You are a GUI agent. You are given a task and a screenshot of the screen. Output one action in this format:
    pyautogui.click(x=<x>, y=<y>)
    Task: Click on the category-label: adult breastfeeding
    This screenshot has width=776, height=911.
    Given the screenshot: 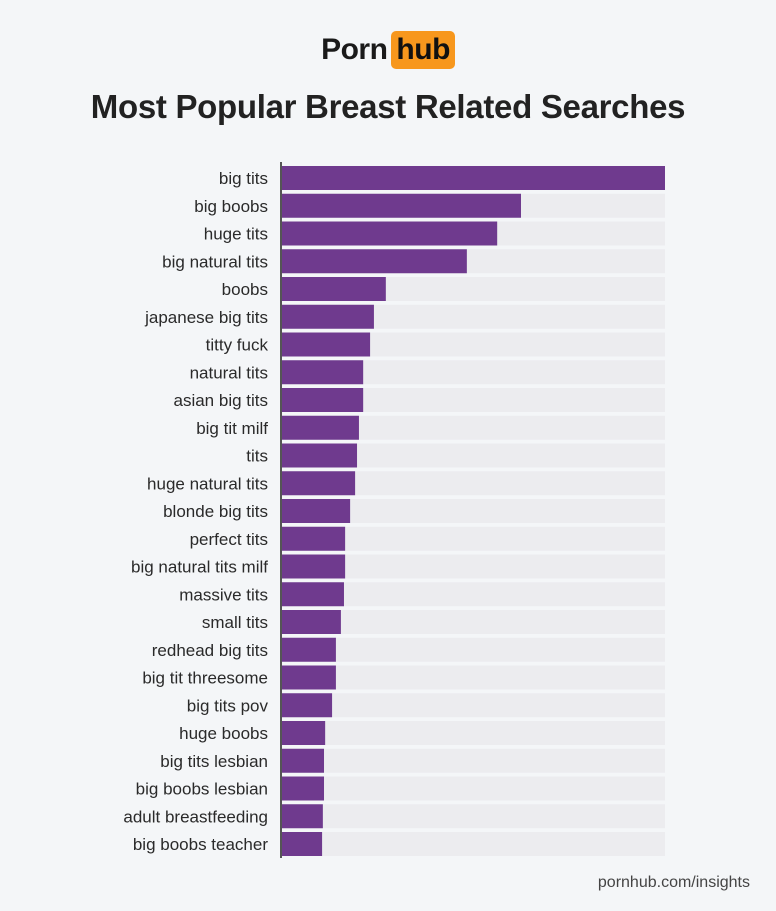 What is the action you would take?
    pyautogui.click(x=195, y=816)
    